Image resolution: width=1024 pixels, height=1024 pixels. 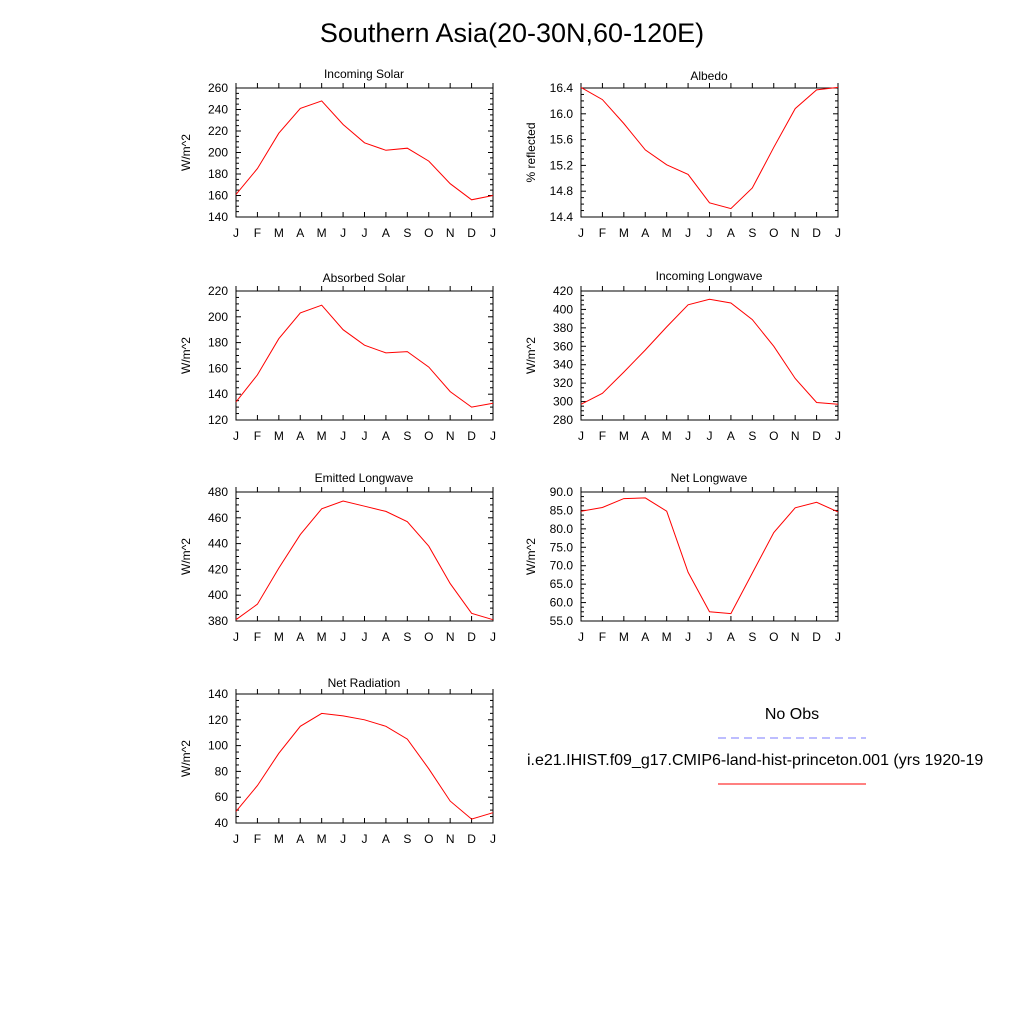 I want to click on y-tick-label: 14.4, so click(x=562, y=217).